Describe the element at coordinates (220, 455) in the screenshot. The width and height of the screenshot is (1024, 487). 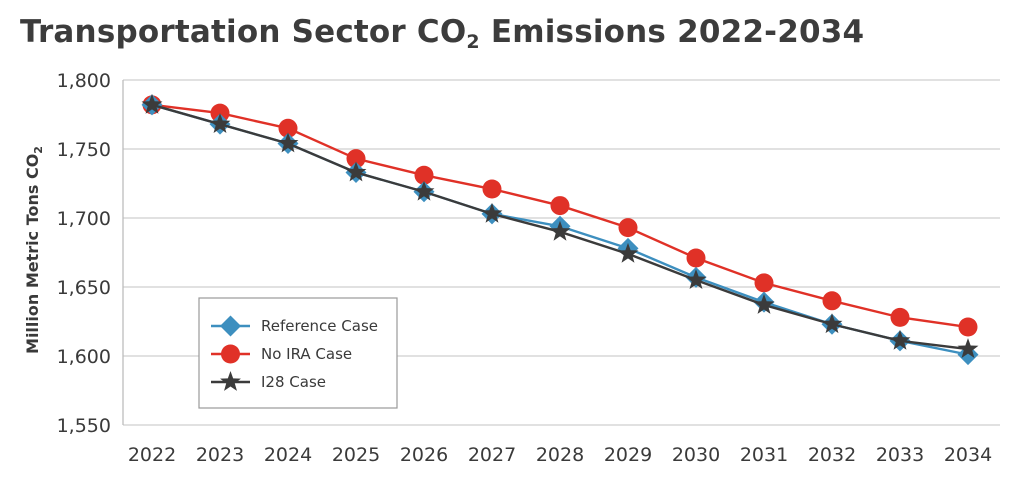
I see `x-tick-label: 2023` at that location.